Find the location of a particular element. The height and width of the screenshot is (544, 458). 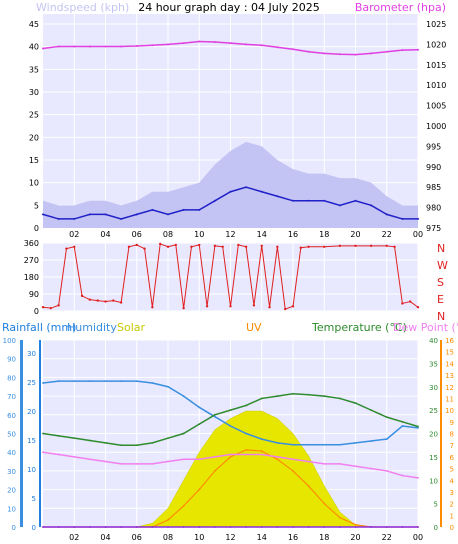

uv-tick-label: 8 is located at coordinates (452, 435).